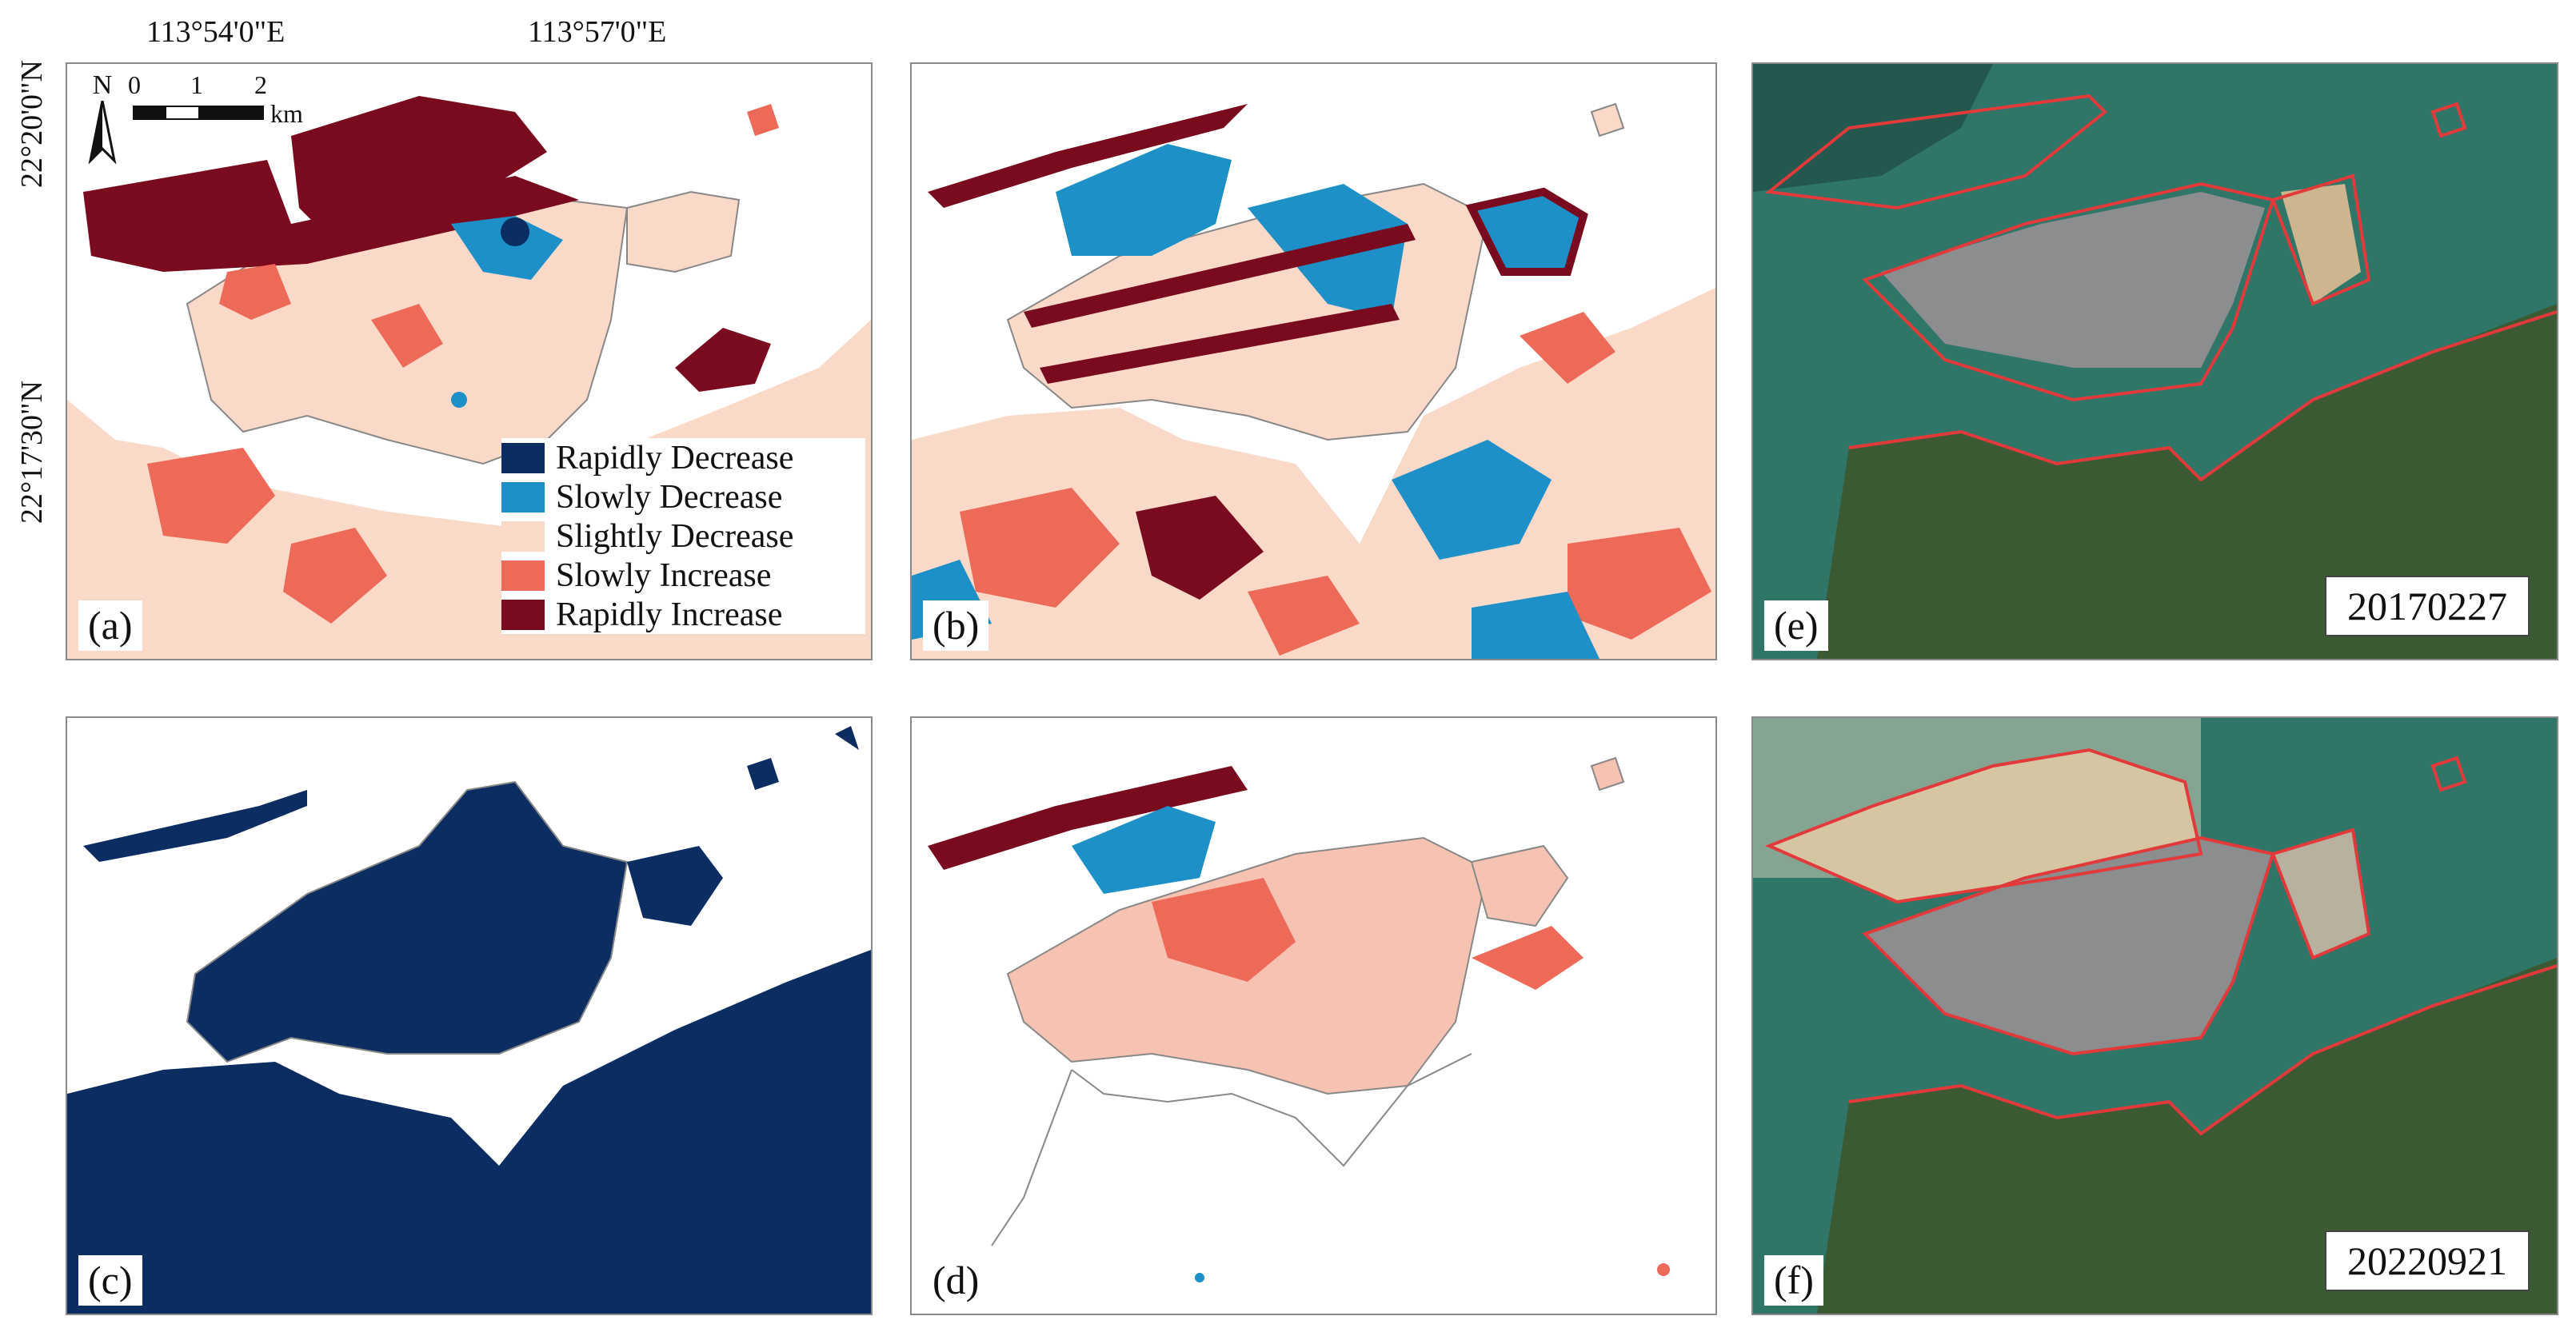 This screenshot has height=1336, width=2576. I want to click on longitude-label-2: 113°57'0"E, so click(597, 32).